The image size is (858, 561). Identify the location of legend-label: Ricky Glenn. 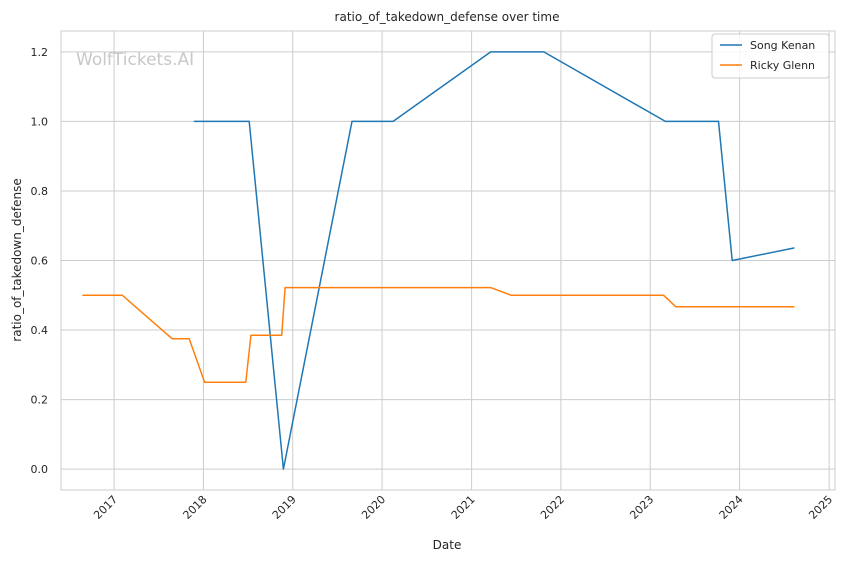
(782, 65).